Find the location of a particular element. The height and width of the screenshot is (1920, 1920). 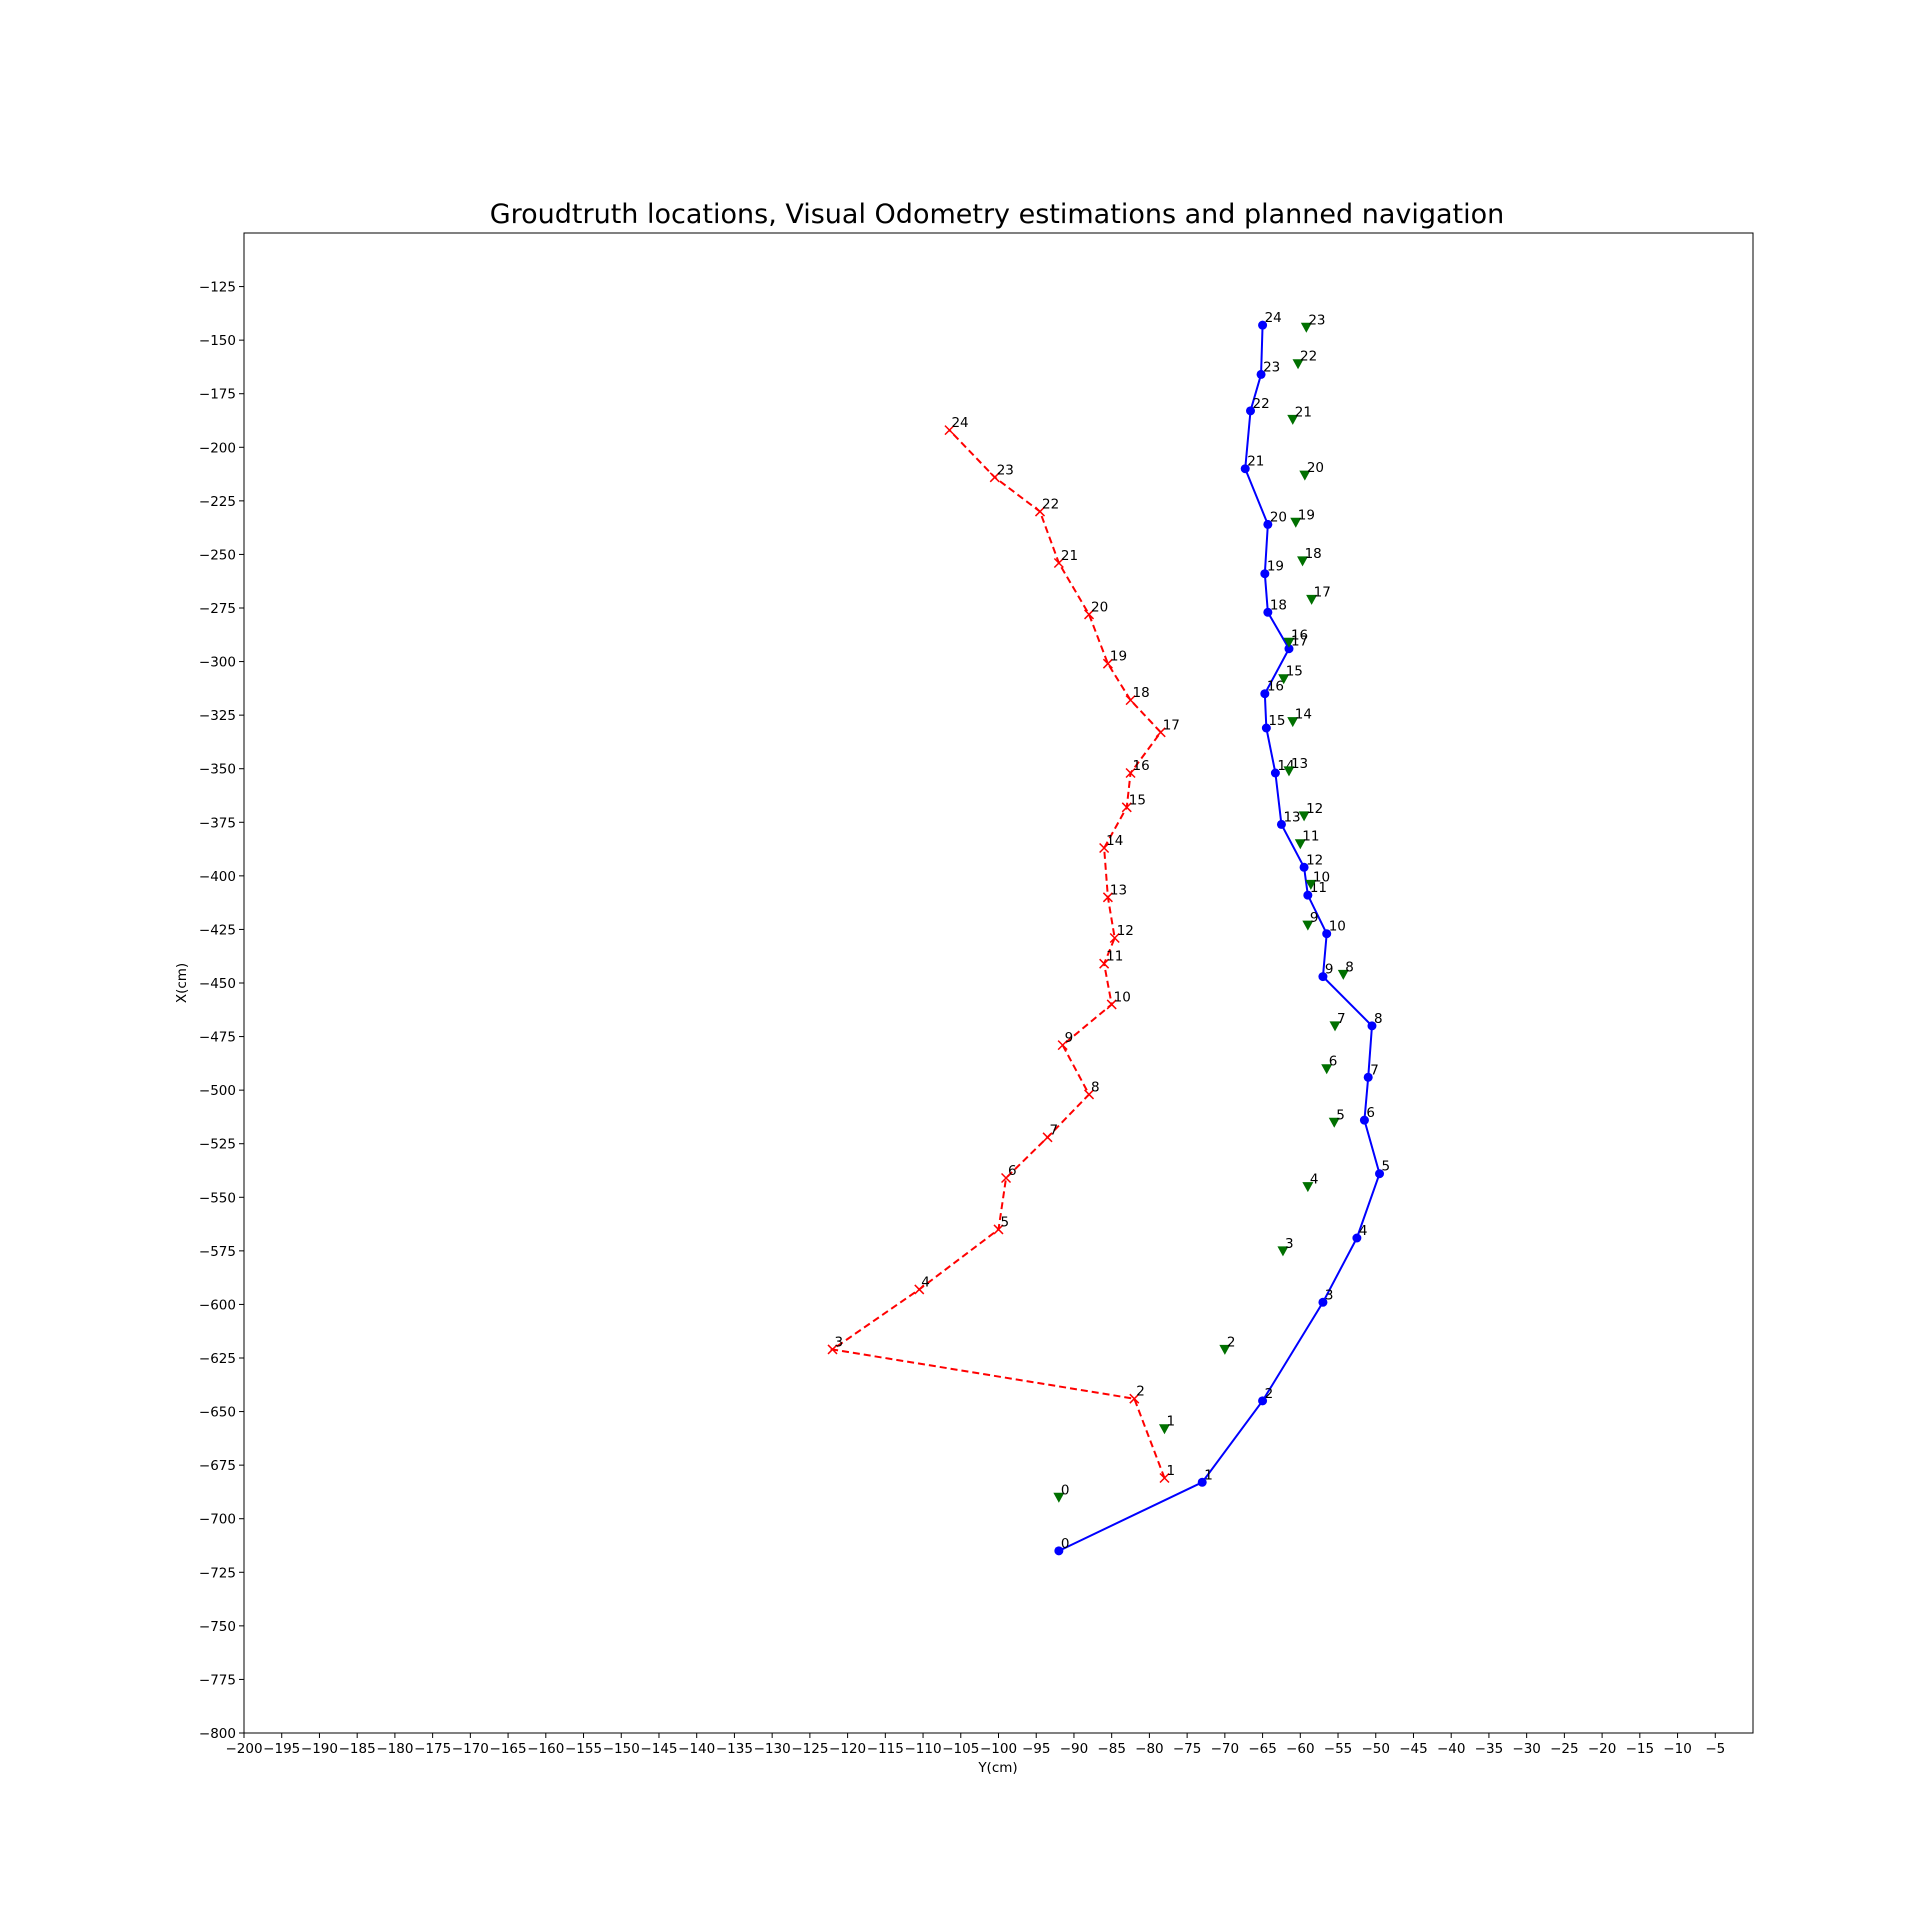

y-tick-label: −275 is located at coordinates (217, 609).